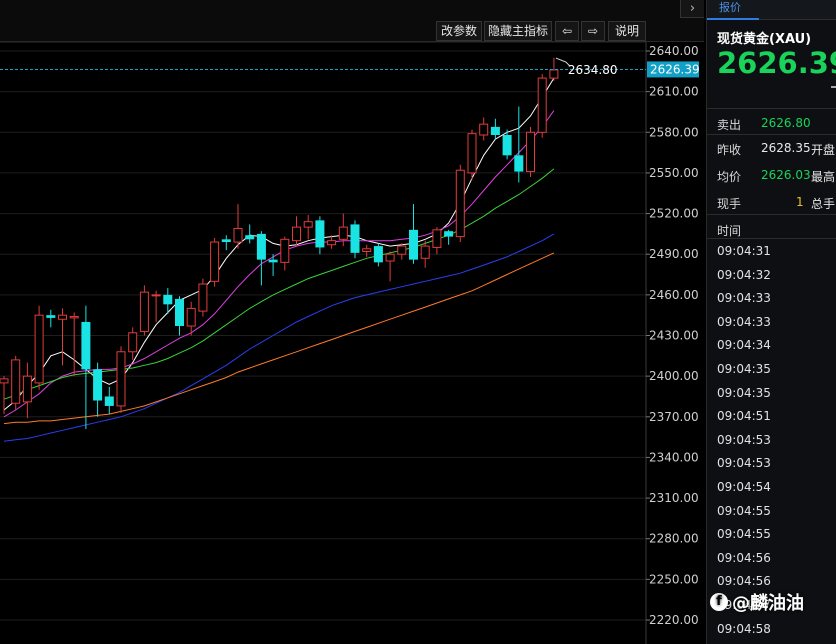 Image resolution: width=836 pixels, height=644 pixels. What do you see at coordinates (729, 204) in the screenshot?
I see `row-current-vol-label: 现手` at bounding box center [729, 204].